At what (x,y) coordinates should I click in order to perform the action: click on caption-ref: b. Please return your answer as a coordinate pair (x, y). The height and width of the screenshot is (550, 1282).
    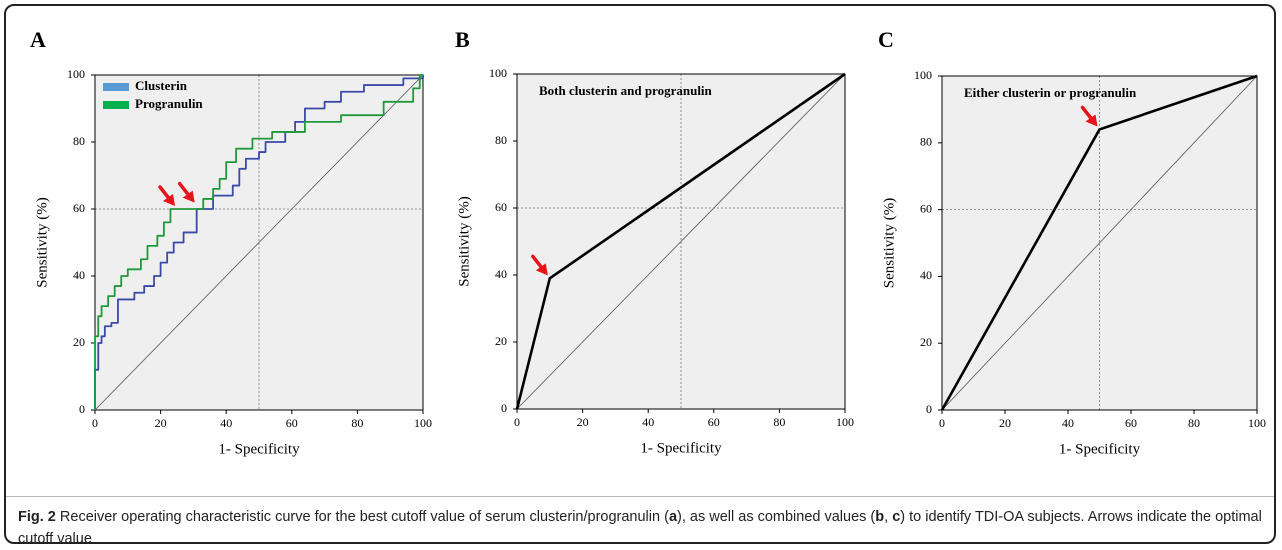
    Looking at the image, I should click on (880, 517).